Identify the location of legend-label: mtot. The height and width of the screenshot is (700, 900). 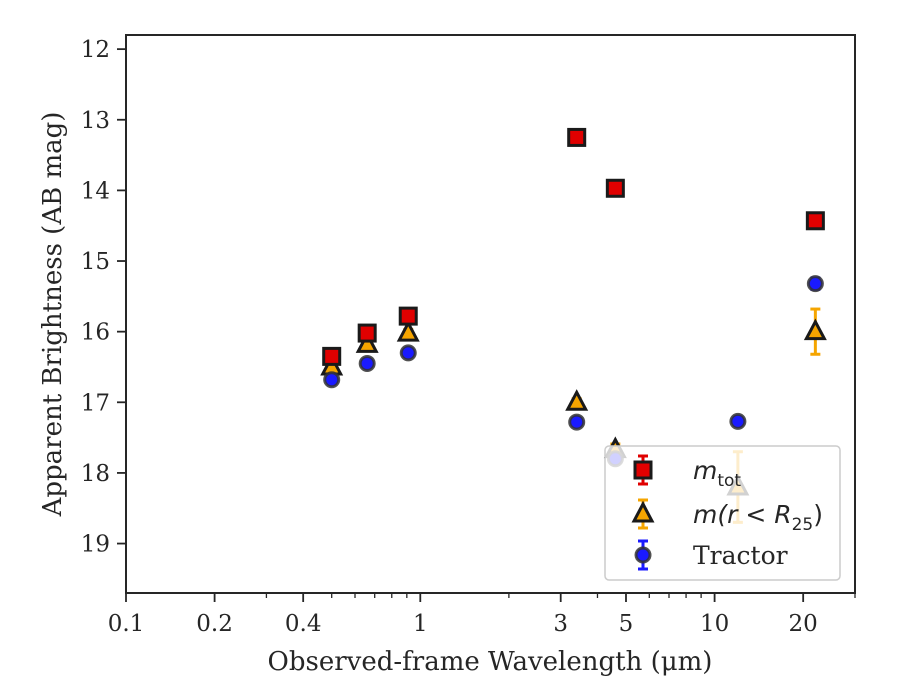
(717, 473).